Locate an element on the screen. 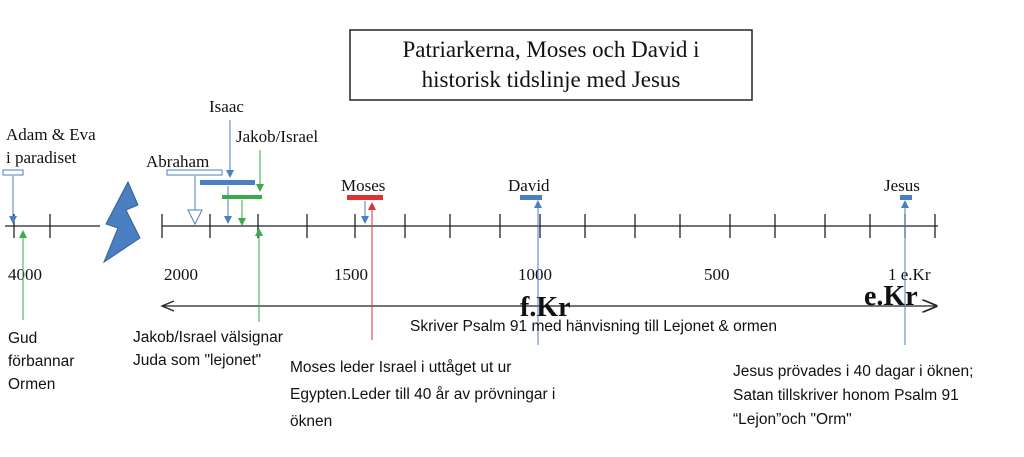  event-label: Jakob/Israel is located at coordinates (277, 136).